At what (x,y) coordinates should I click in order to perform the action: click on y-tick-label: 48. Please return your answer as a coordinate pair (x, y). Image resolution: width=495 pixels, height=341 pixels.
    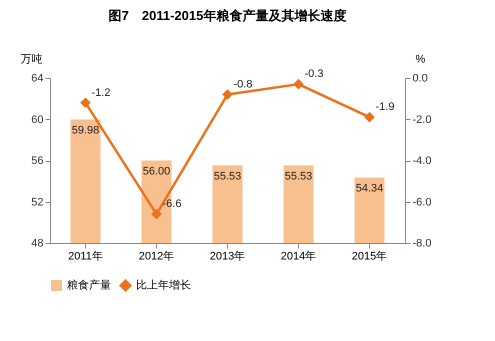
    Looking at the image, I should click on (37, 244).